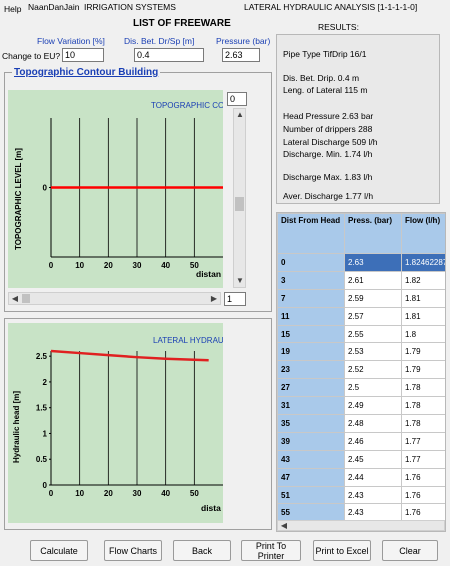 This screenshot has width=450, height=566. I want to click on row-header-cell: 7, so click(311, 298).